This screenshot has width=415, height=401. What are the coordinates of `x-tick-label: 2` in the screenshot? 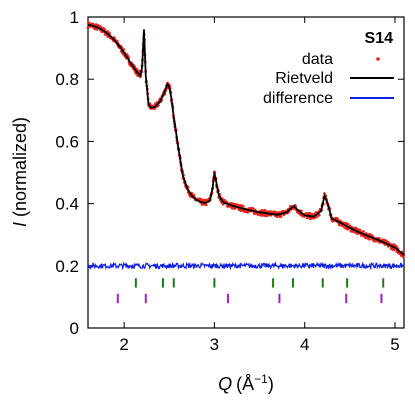 It's located at (123, 344).